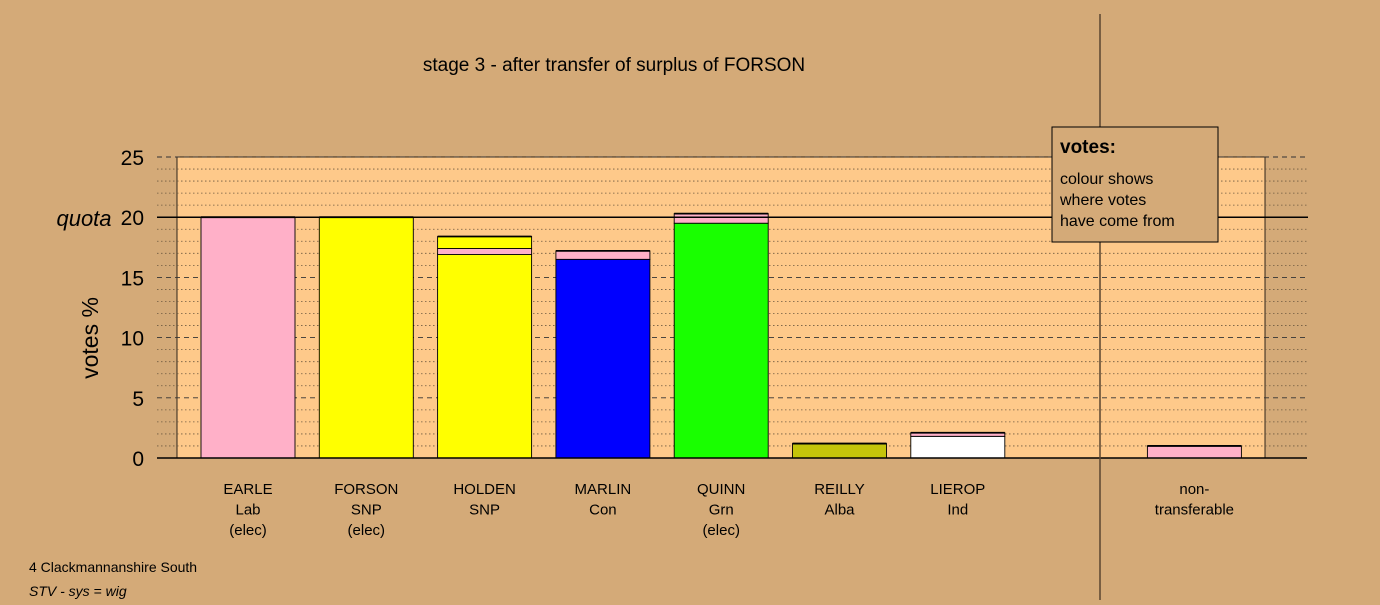 This screenshot has width=1380, height=605. Describe the element at coordinates (484, 489) in the screenshot. I see `x-tick-label: HOLDEN` at that location.